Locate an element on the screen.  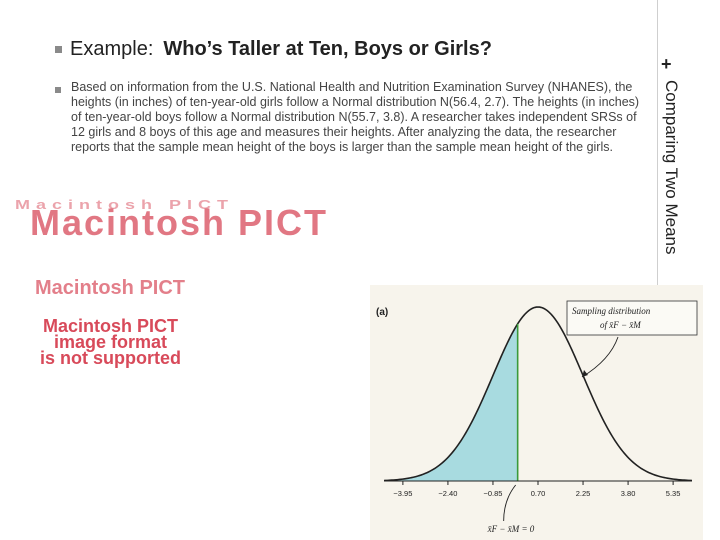
callout-arrowhead-icon is located at coordinates (585, 373).